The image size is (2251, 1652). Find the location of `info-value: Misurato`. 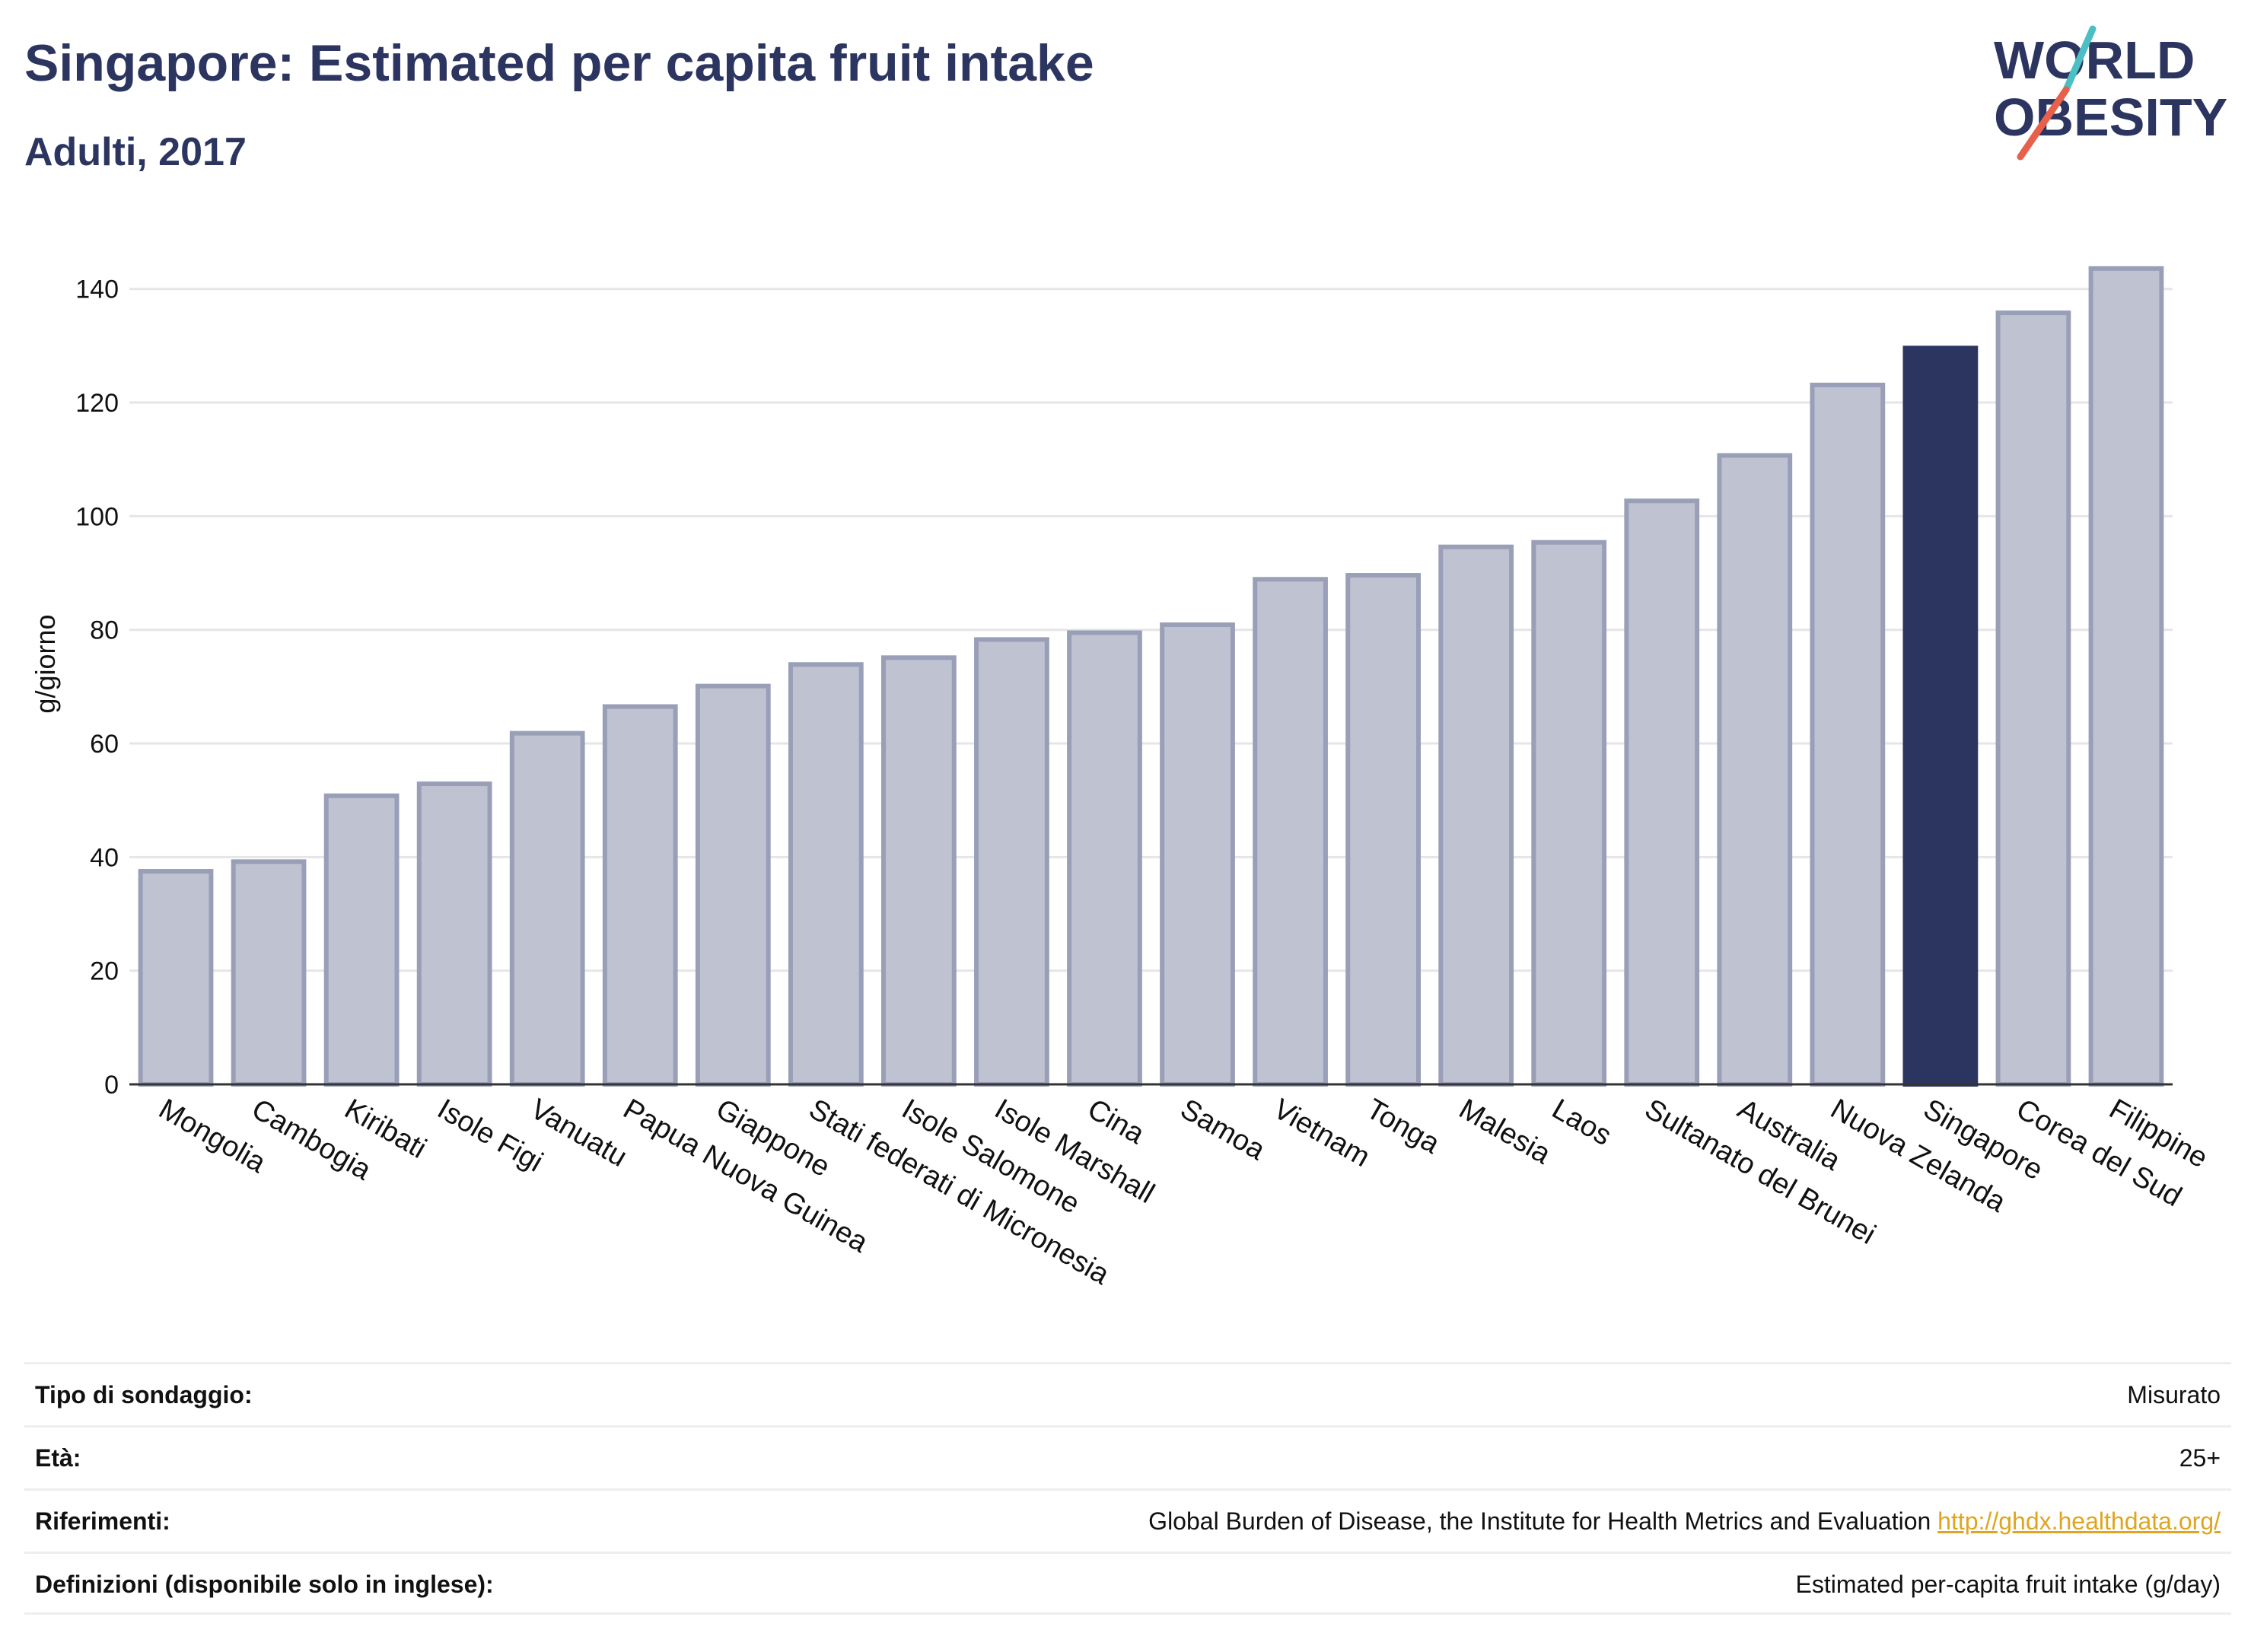

info-value: Misurato is located at coordinates (2174, 1394).